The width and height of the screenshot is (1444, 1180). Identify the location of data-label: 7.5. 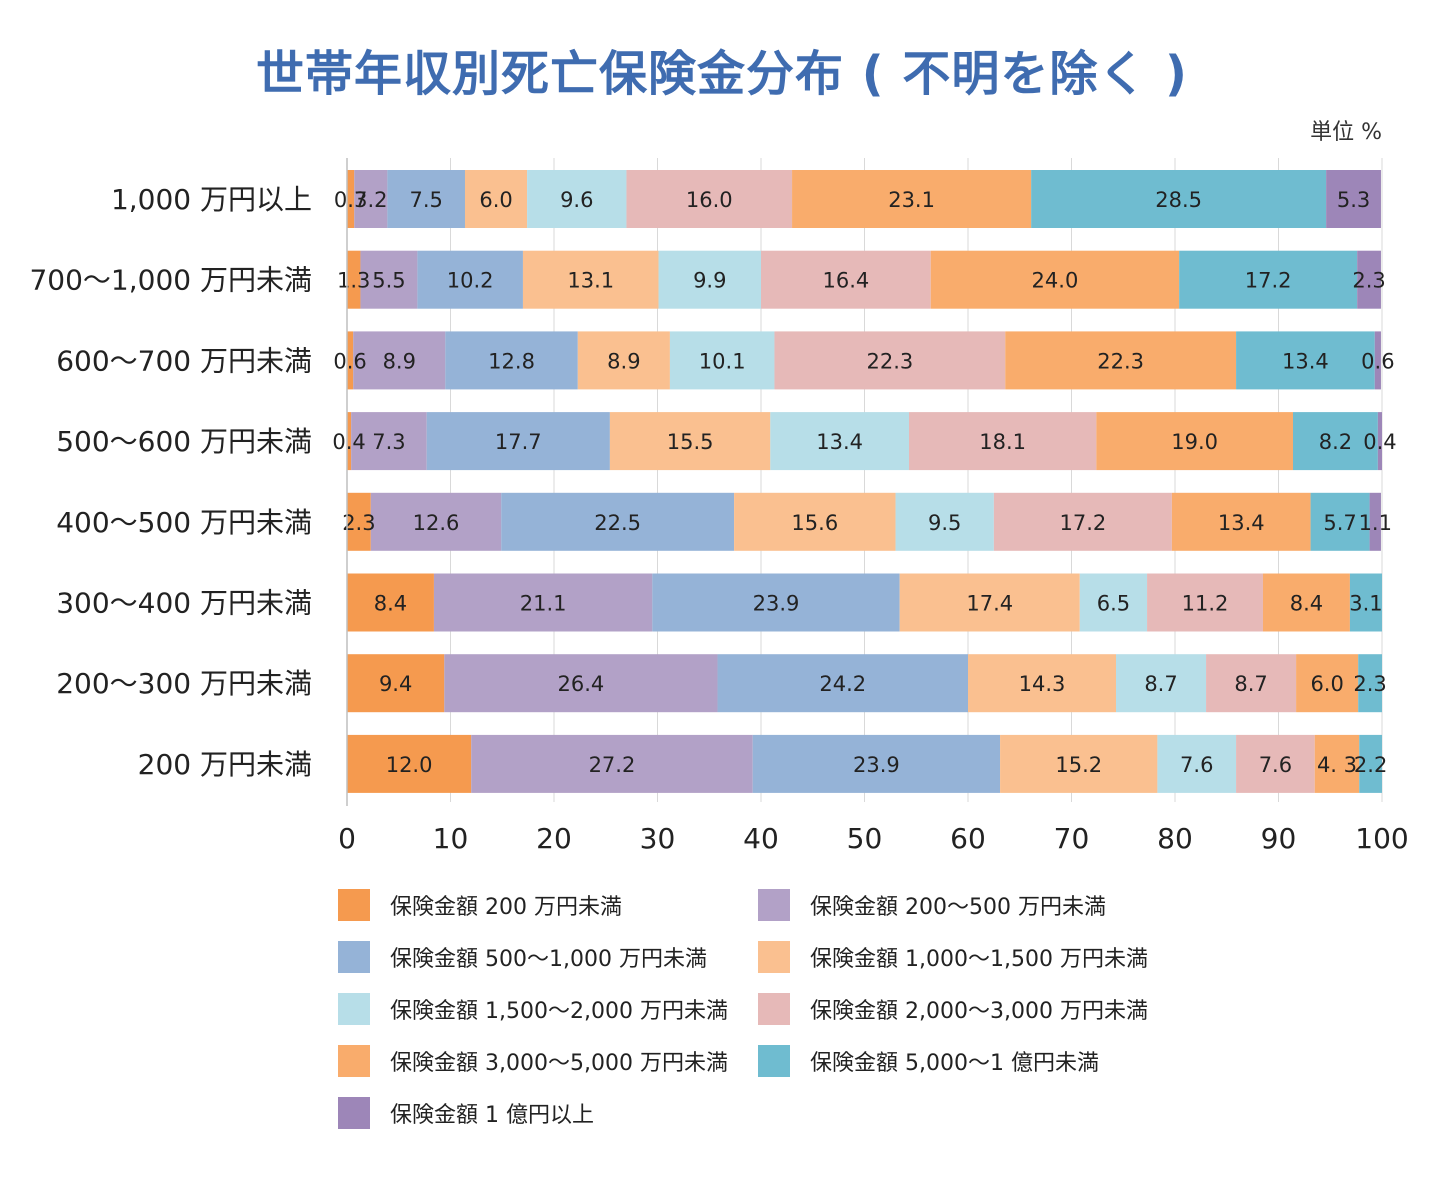
(425, 200).